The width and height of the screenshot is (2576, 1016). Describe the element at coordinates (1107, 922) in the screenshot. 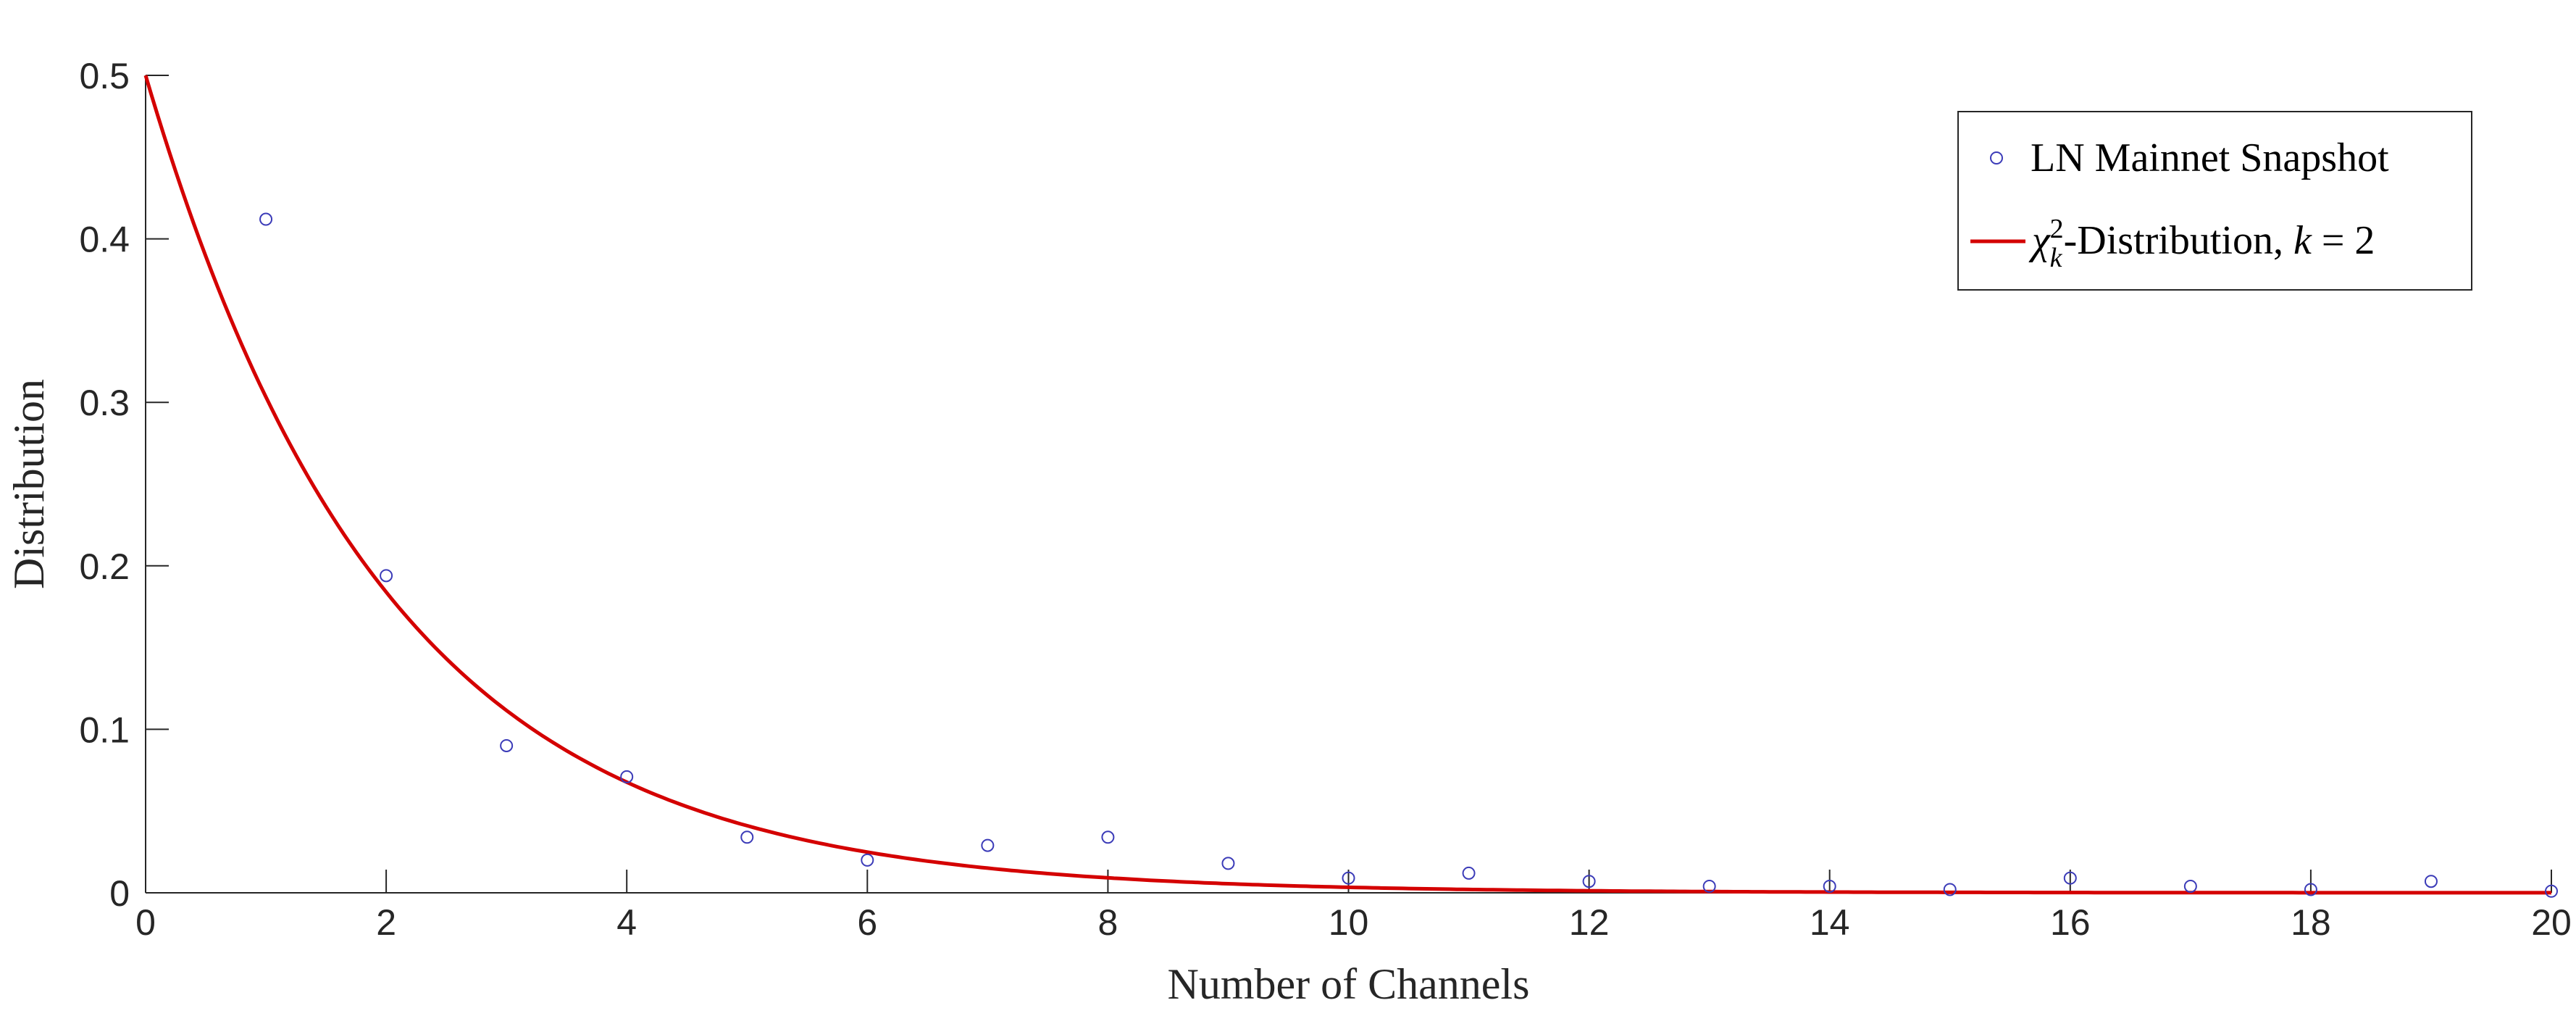

I see `x-tick-label: 8` at that location.